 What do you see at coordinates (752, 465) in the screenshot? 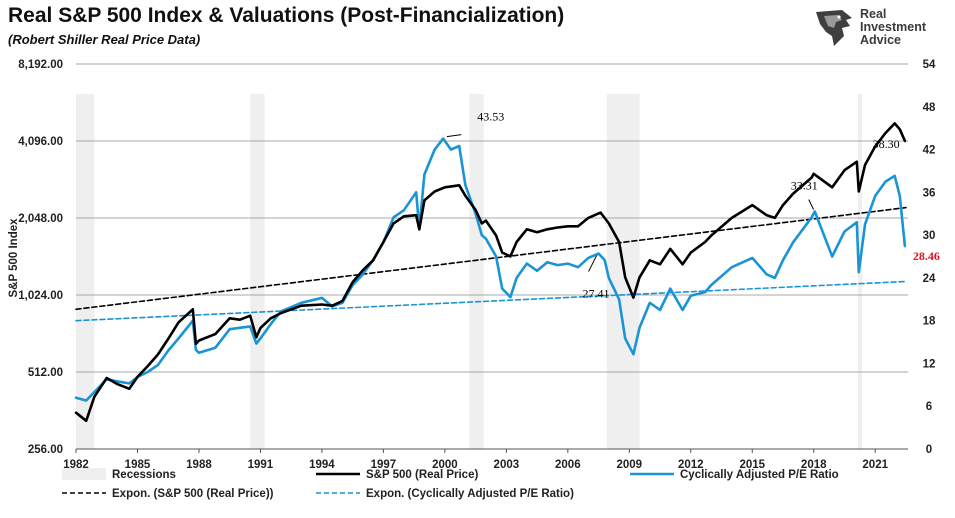
I see `x-tick-label: 2015` at bounding box center [752, 465].